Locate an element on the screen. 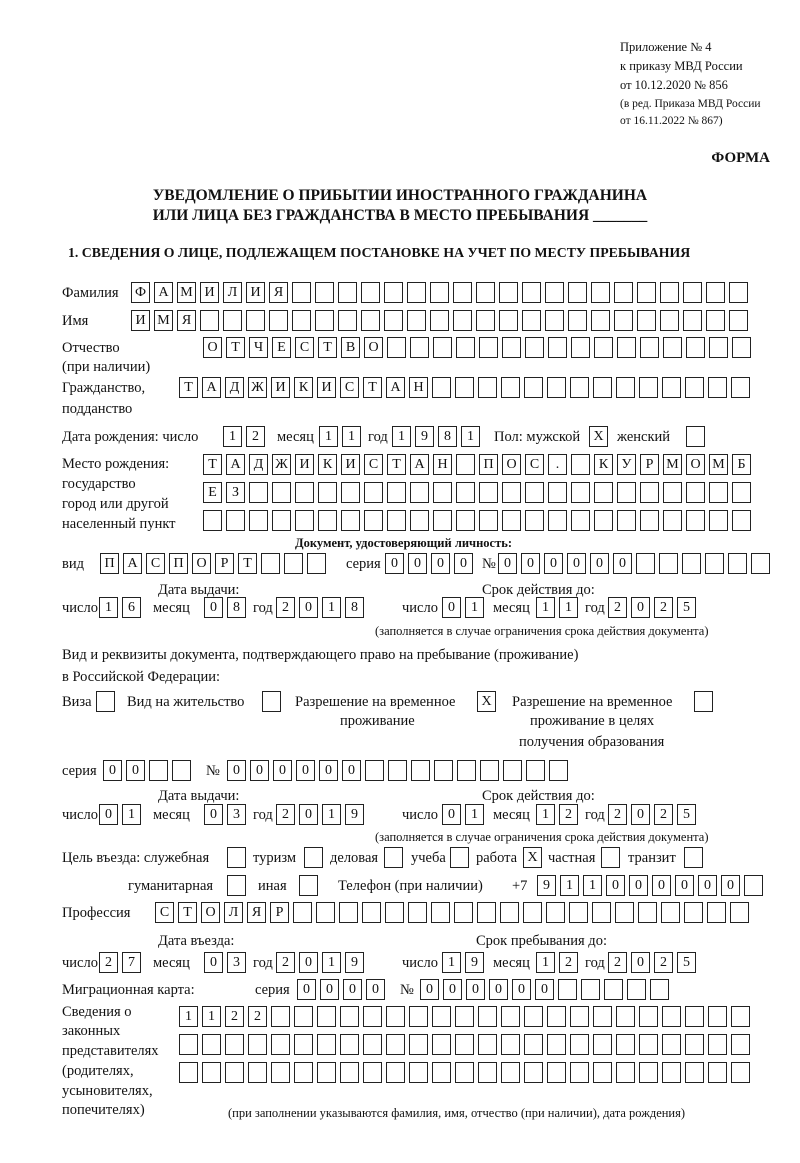  char-cell: И is located at coordinates (209, 292).